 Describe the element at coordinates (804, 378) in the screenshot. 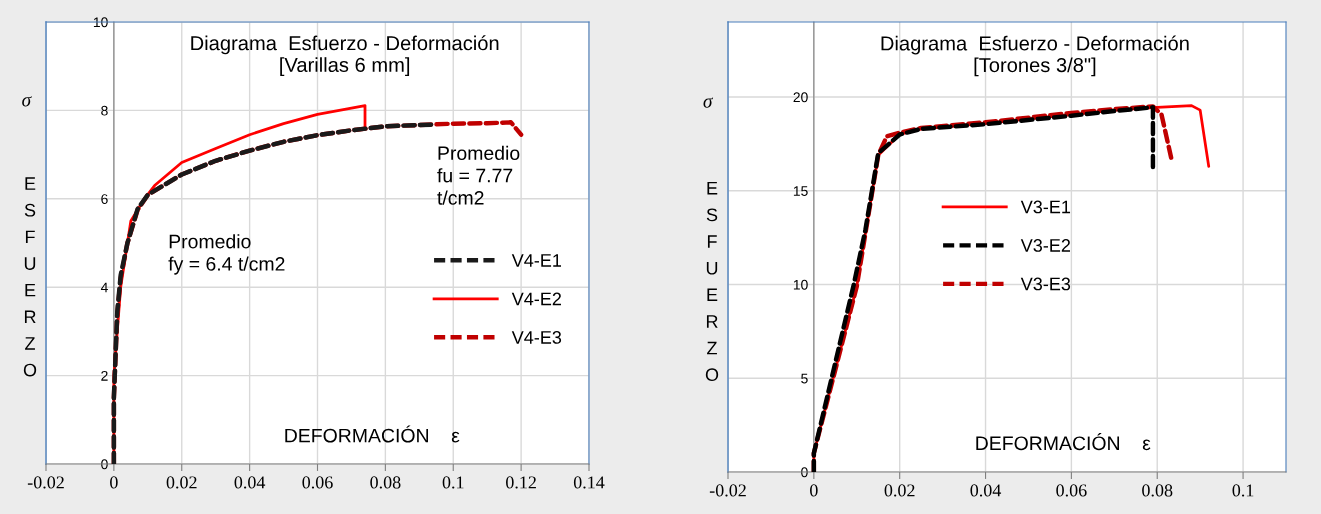

I see `y-tick-label: 5` at that location.